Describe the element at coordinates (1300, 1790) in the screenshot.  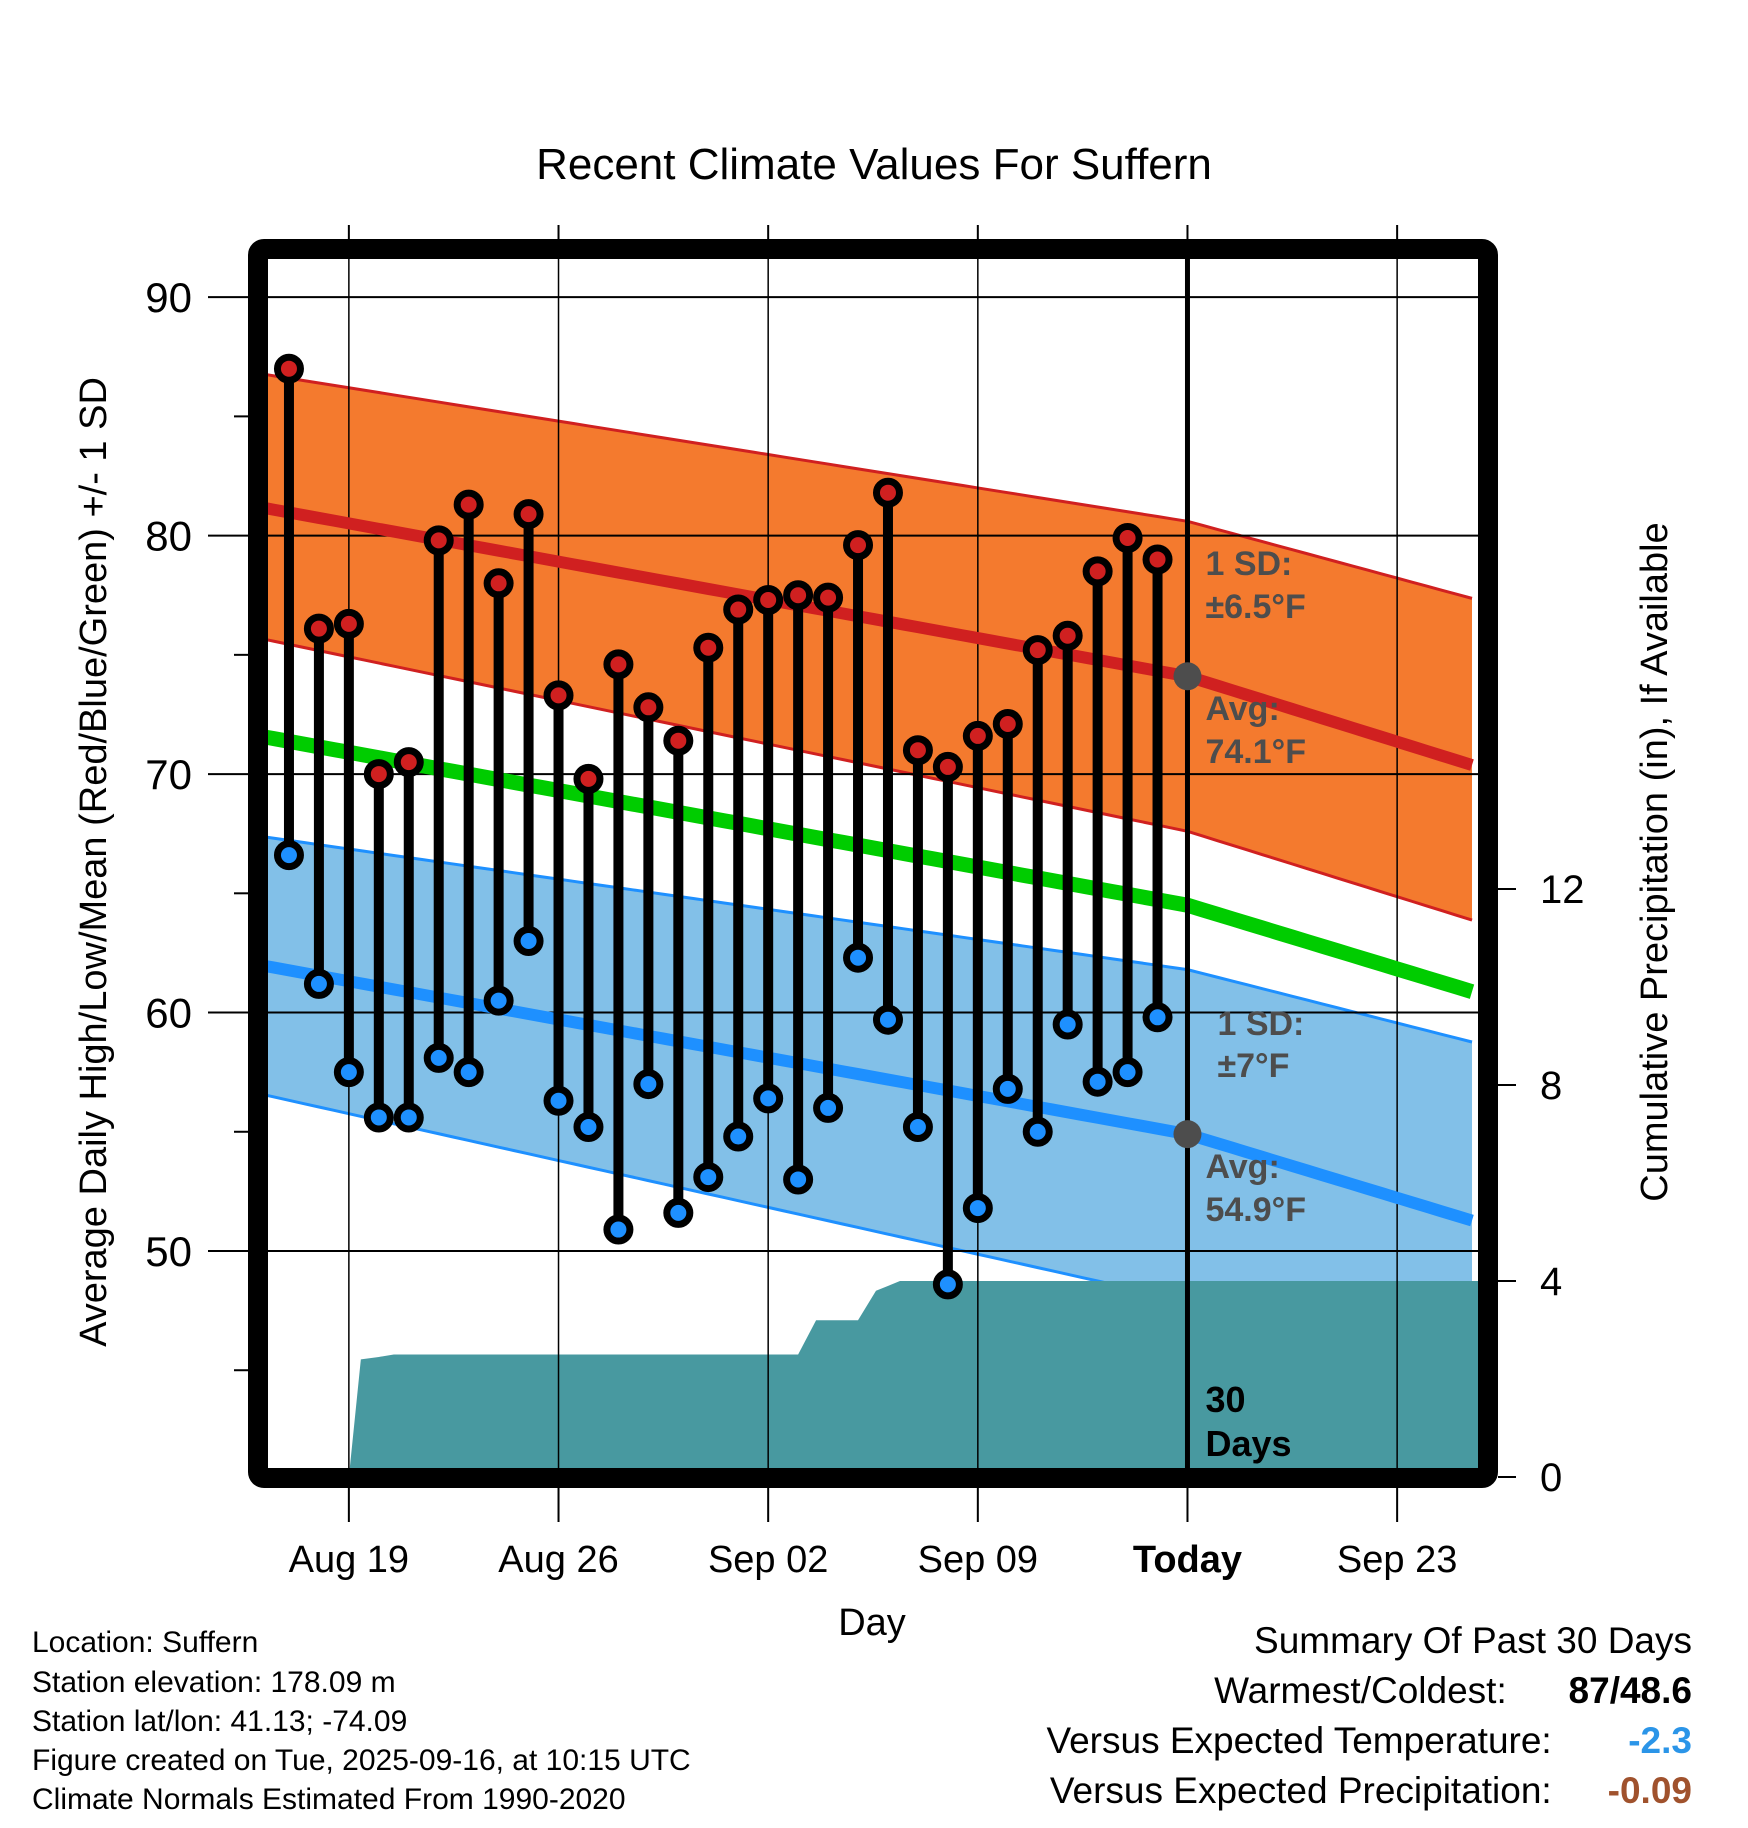
I see `summary-precip-label: Versus Expected Precipitation:` at that location.